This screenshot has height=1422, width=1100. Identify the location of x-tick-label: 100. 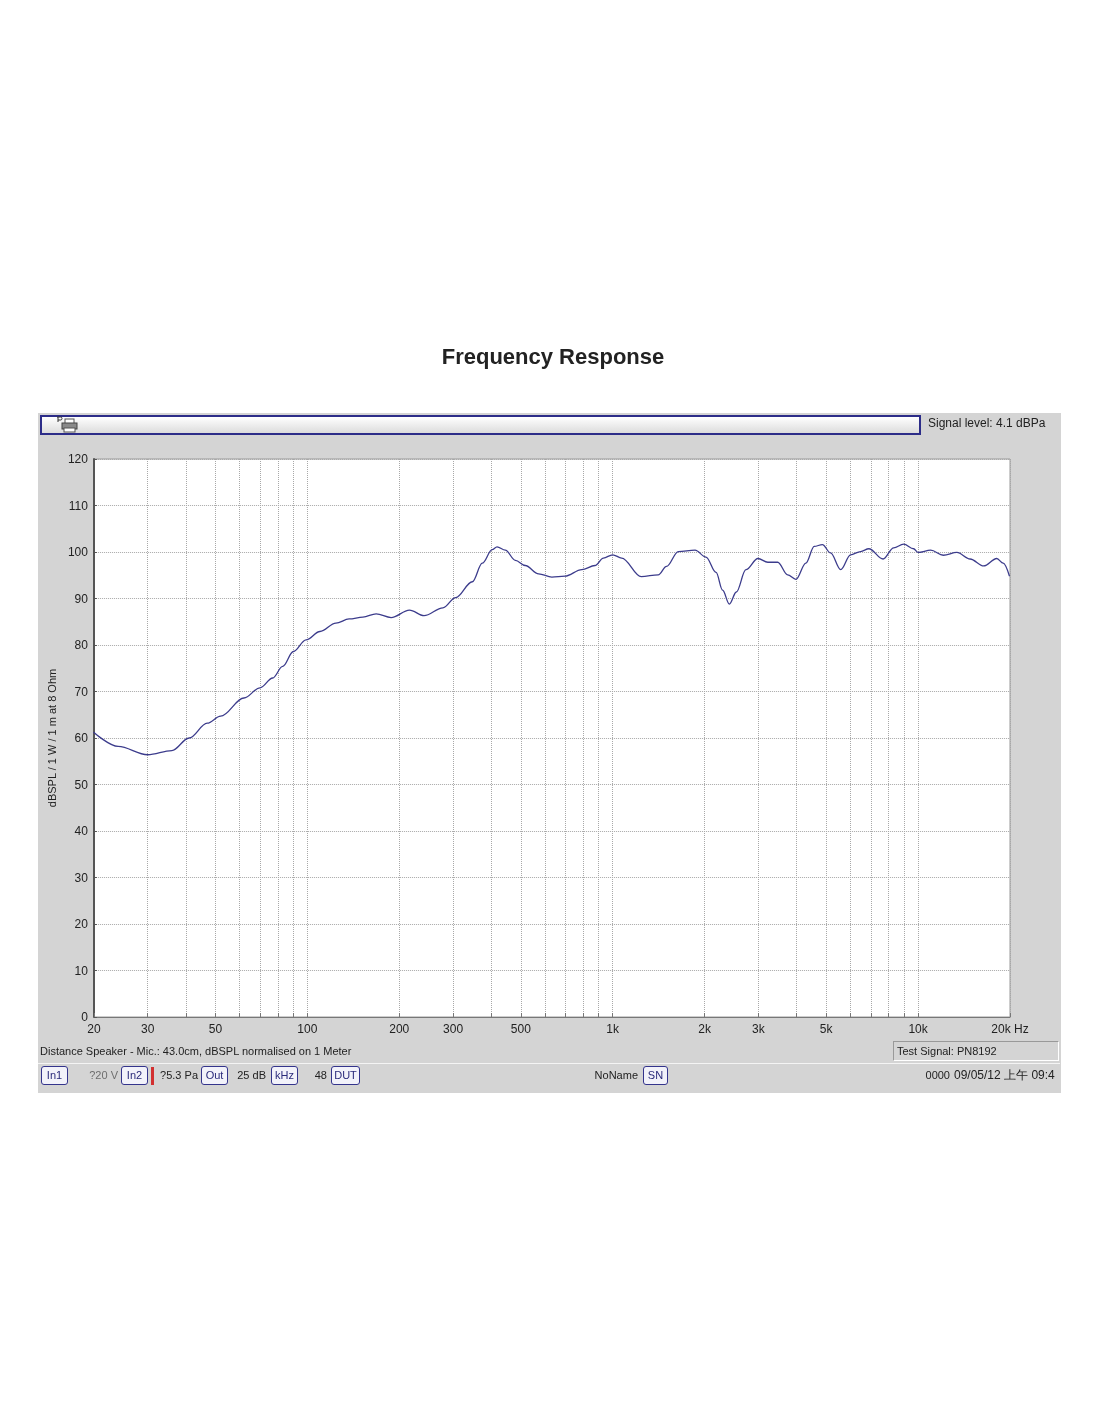
(307, 1029).